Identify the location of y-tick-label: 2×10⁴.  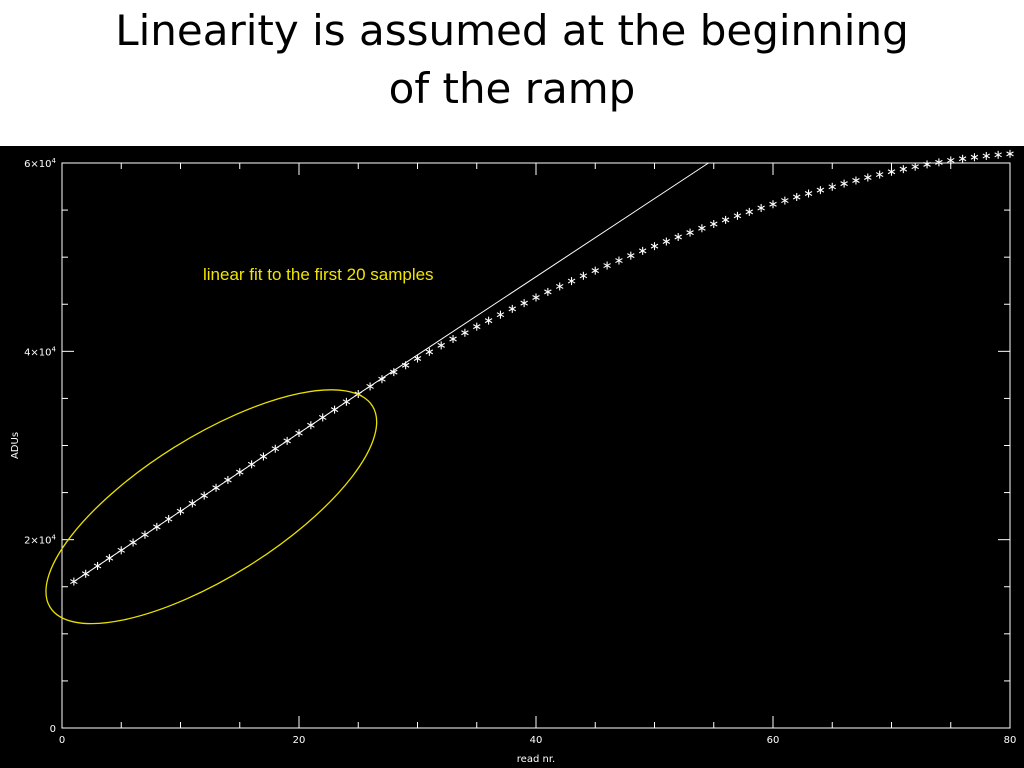
(40, 540).